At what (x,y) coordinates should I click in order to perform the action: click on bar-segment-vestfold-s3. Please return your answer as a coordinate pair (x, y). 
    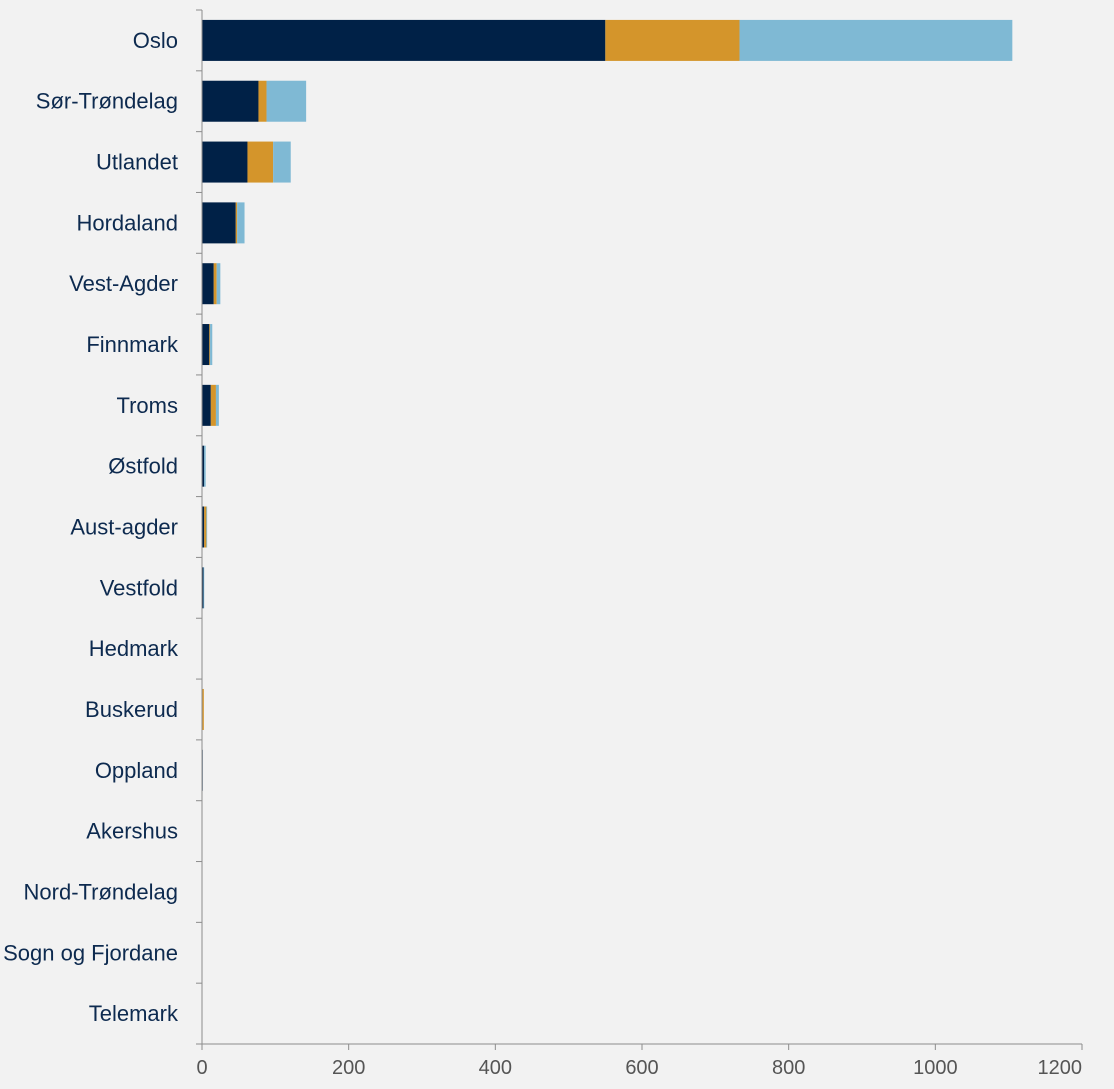
    Looking at the image, I should click on (204, 588).